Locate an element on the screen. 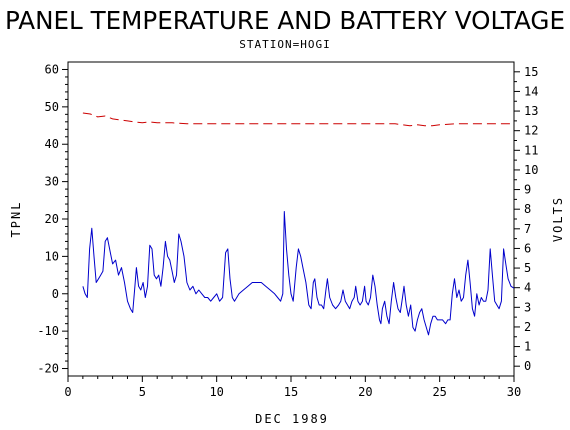 The height and width of the screenshot is (430, 570). x-axis: 0 5 10 15 20 25 30 is located at coordinates (292, 387).